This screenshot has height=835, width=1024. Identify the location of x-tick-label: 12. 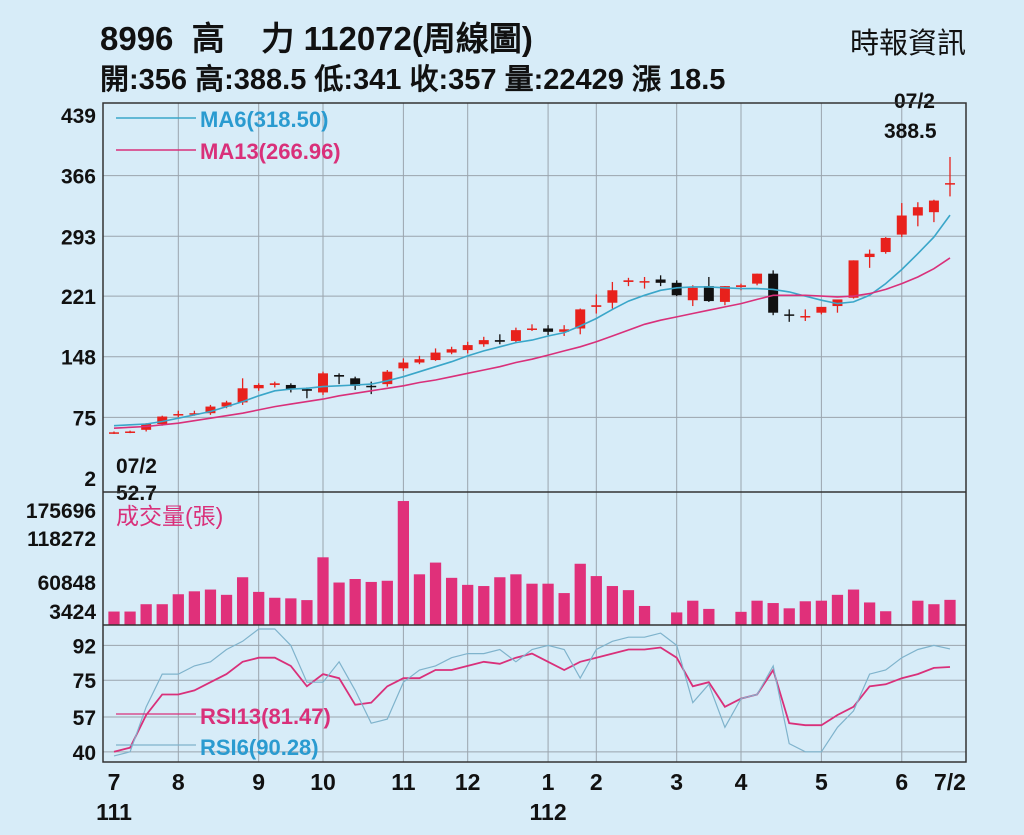
(468, 782).